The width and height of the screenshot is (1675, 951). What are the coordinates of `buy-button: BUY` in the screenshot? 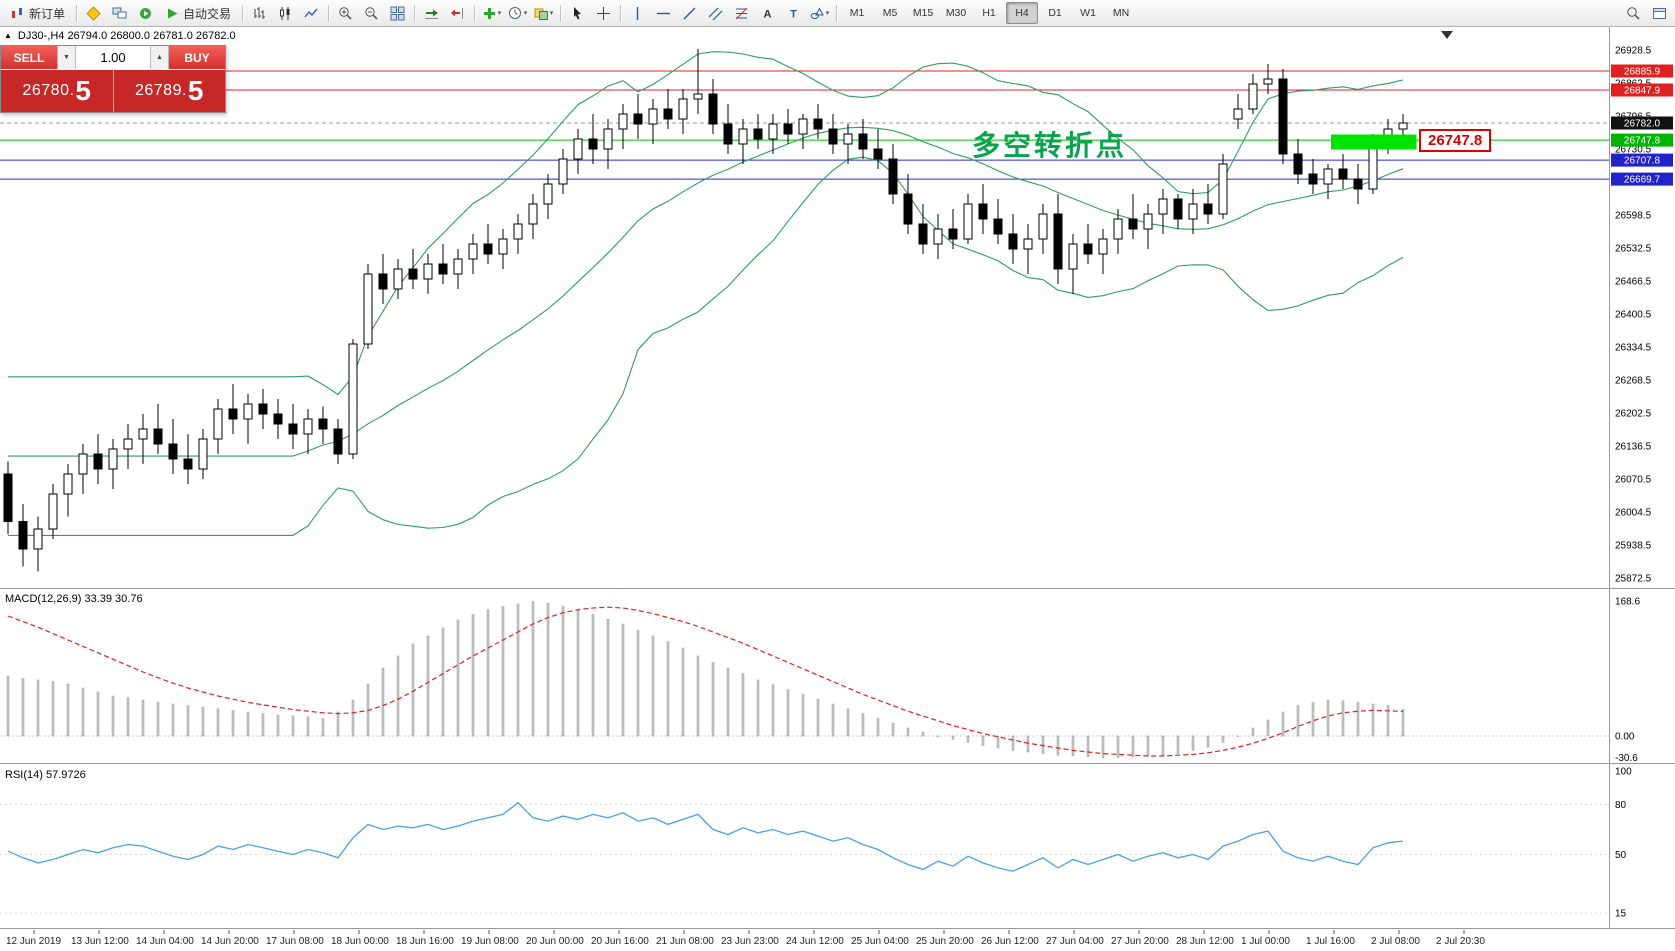 It's located at (197, 57).